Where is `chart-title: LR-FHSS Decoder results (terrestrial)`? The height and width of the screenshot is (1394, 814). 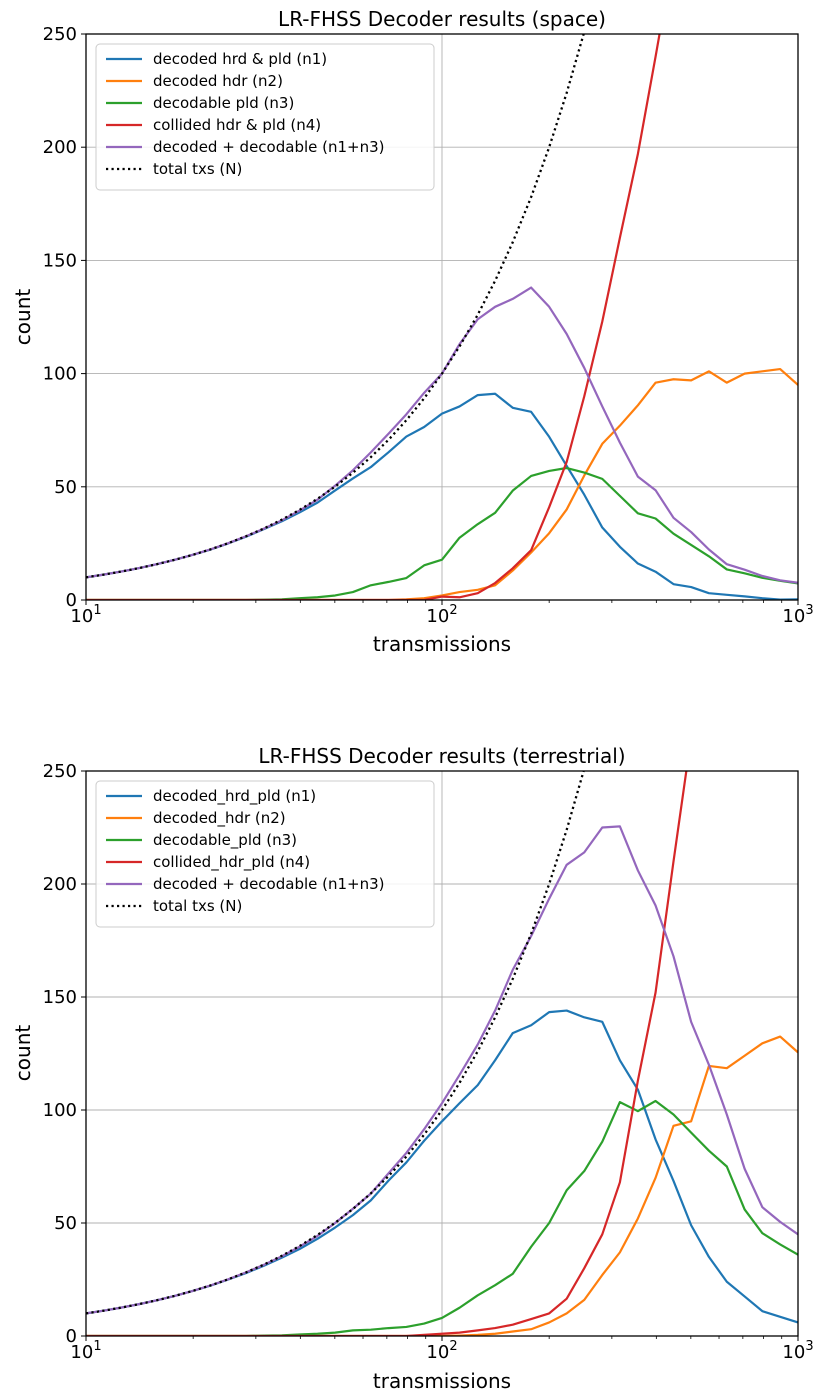 chart-title: LR-FHSS Decoder results (terrestrial) is located at coordinates (441, 756).